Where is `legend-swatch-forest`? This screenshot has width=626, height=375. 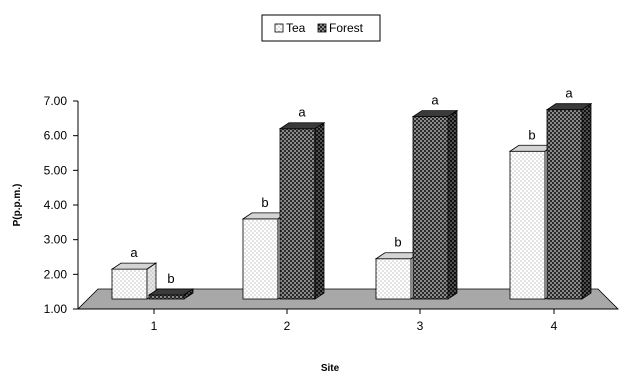 legend-swatch-forest is located at coordinates (322, 28).